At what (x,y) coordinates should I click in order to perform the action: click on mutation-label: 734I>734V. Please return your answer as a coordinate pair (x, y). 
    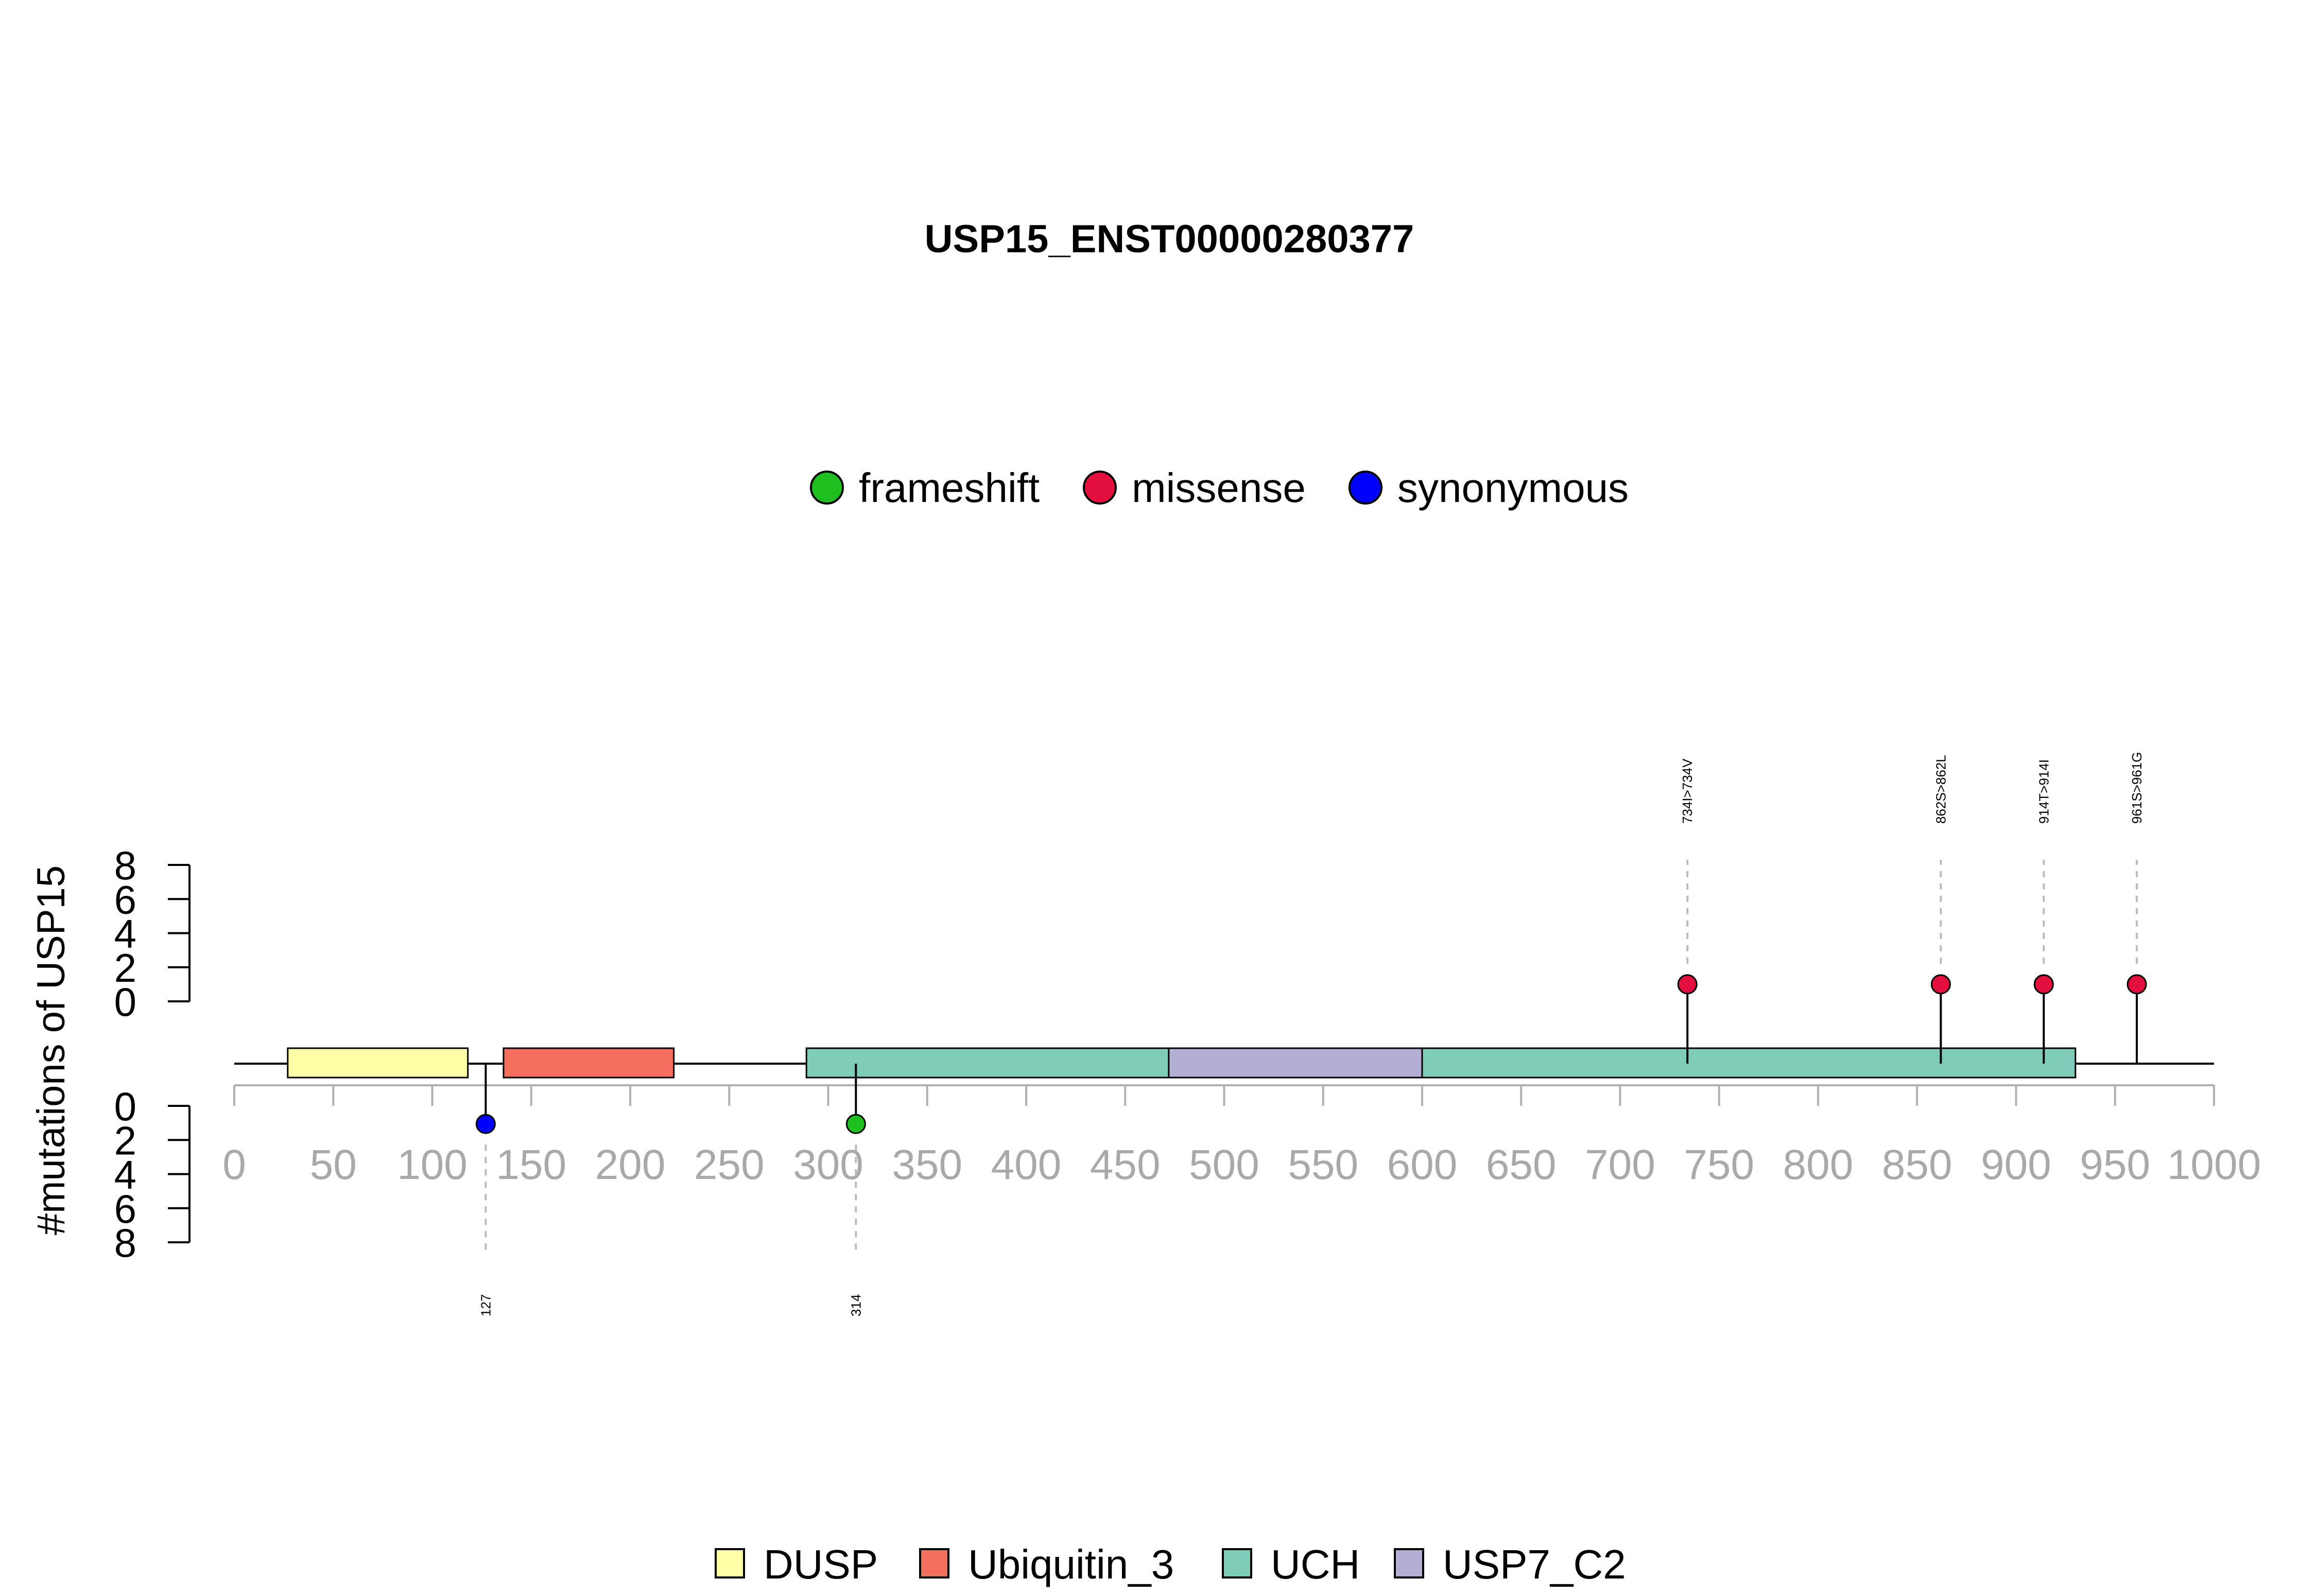
    Looking at the image, I should click on (1687, 791).